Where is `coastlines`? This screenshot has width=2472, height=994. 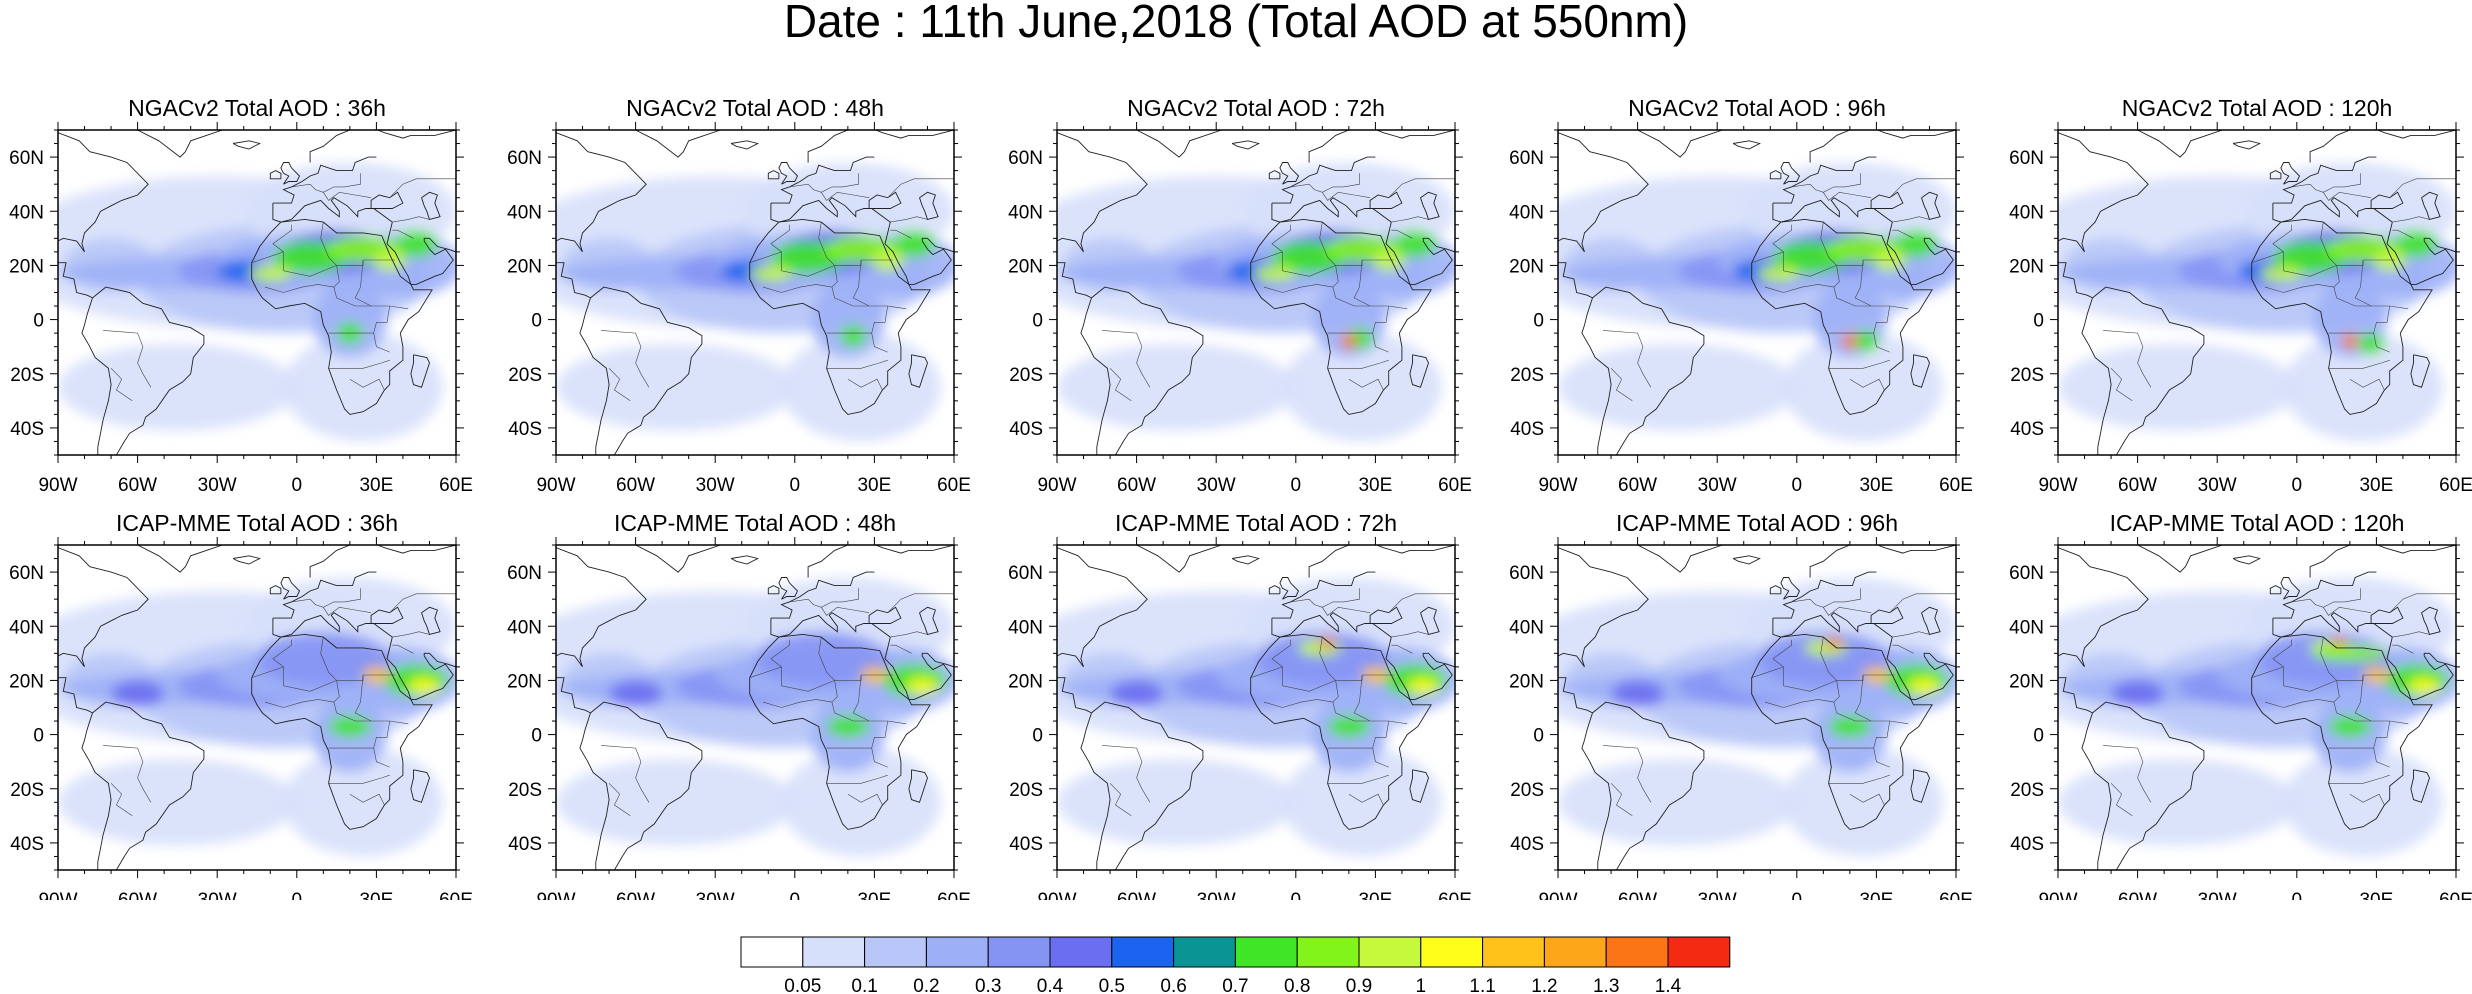 coastlines is located at coordinates (755, 707).